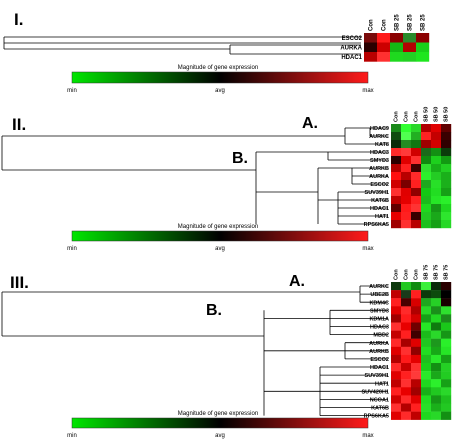  I want to click on colorbar-1-min: min, so click(72, 91).